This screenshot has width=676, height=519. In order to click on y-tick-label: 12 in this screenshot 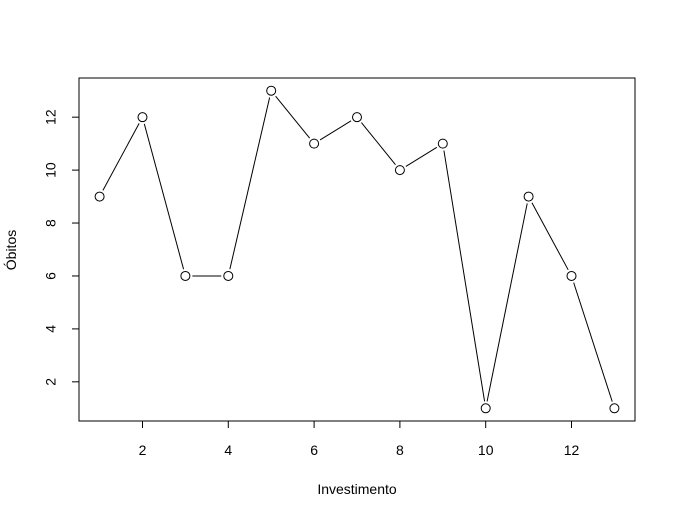, I will do `click(51, 117)`.